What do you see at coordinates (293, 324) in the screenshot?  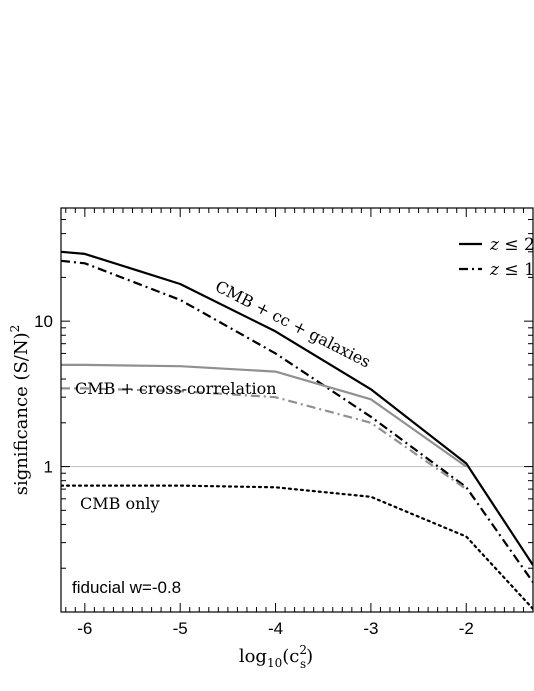 I see `series-label-cmb-cc-galaxies: CMB + cc + galaxies` at bounding box center [293, 324].